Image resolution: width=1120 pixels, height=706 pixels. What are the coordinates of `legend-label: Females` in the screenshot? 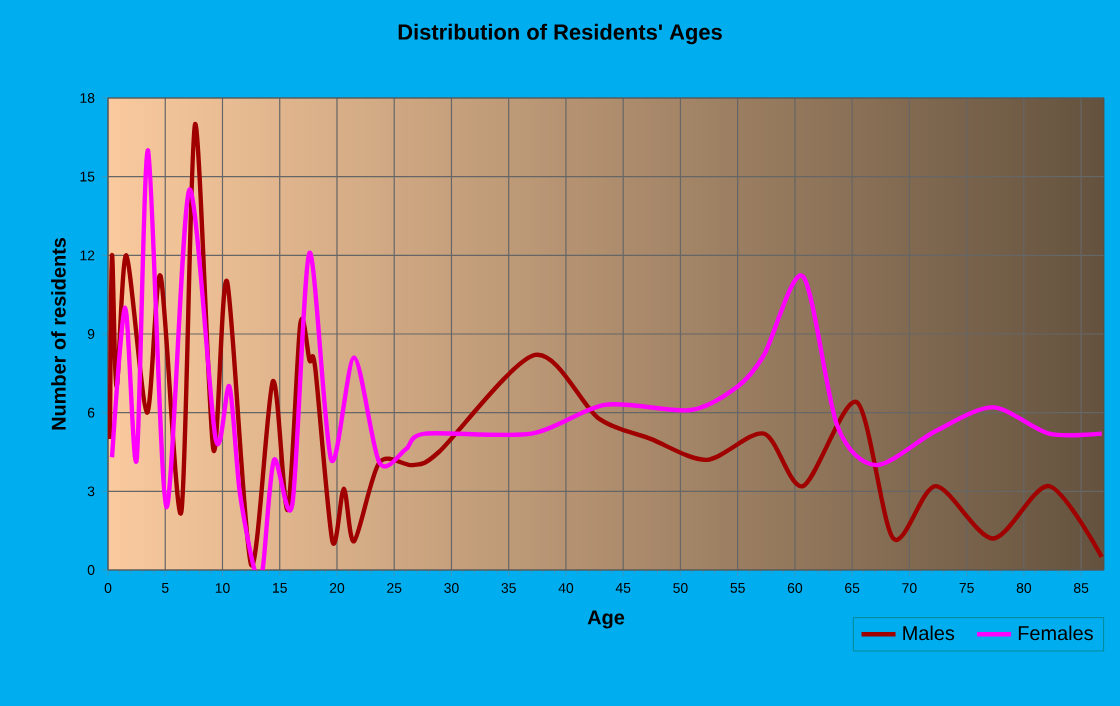 It's located at (1055, 633).